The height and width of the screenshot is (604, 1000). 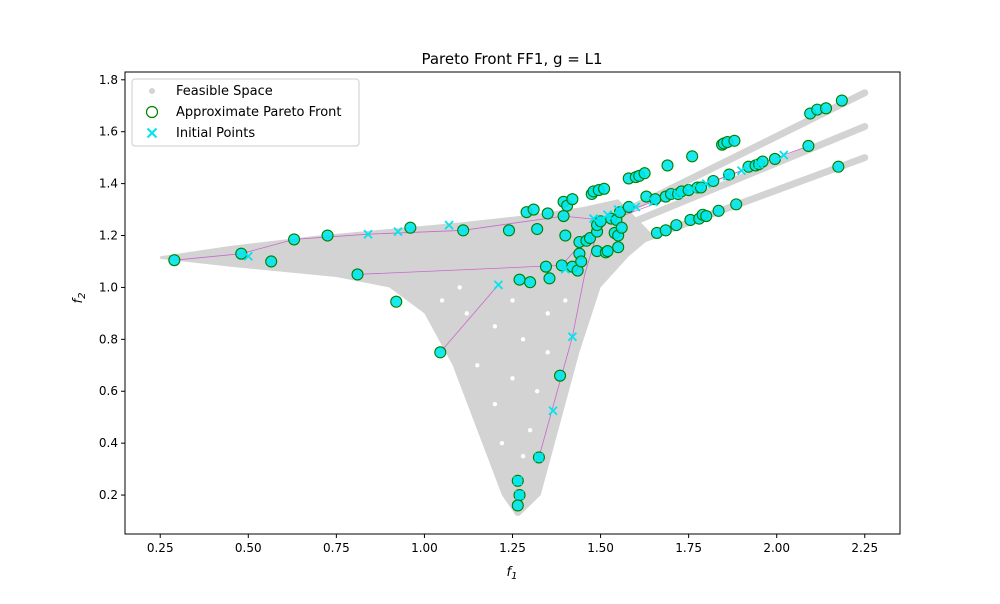 I want to click on legend-pareto-marker, so click(x=152, y=112).